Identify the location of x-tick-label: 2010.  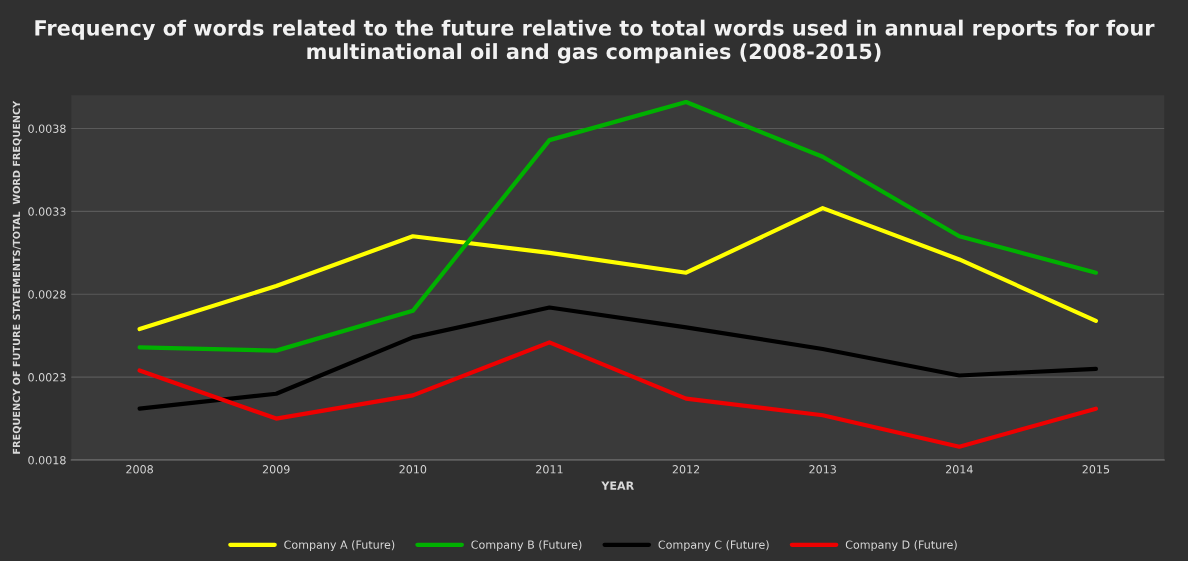
(413, 469).